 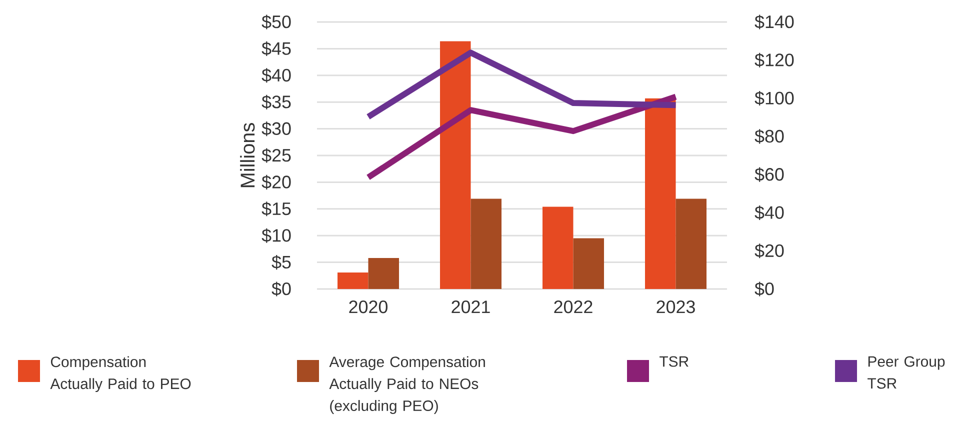 I want to click on y2-tick-label: $140, so click(x=774, y=22).